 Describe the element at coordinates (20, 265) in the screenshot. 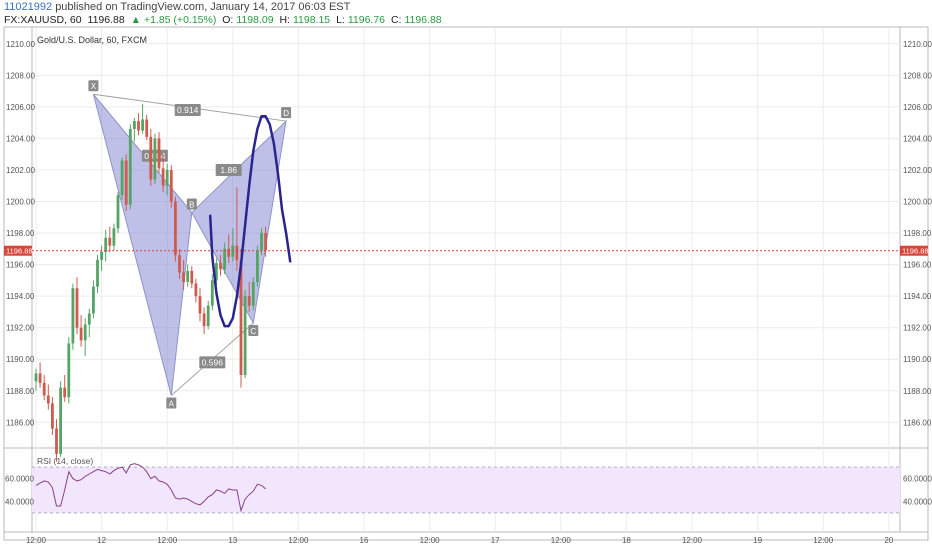

I see `y-tick-label-left: 1196.00` at that location.